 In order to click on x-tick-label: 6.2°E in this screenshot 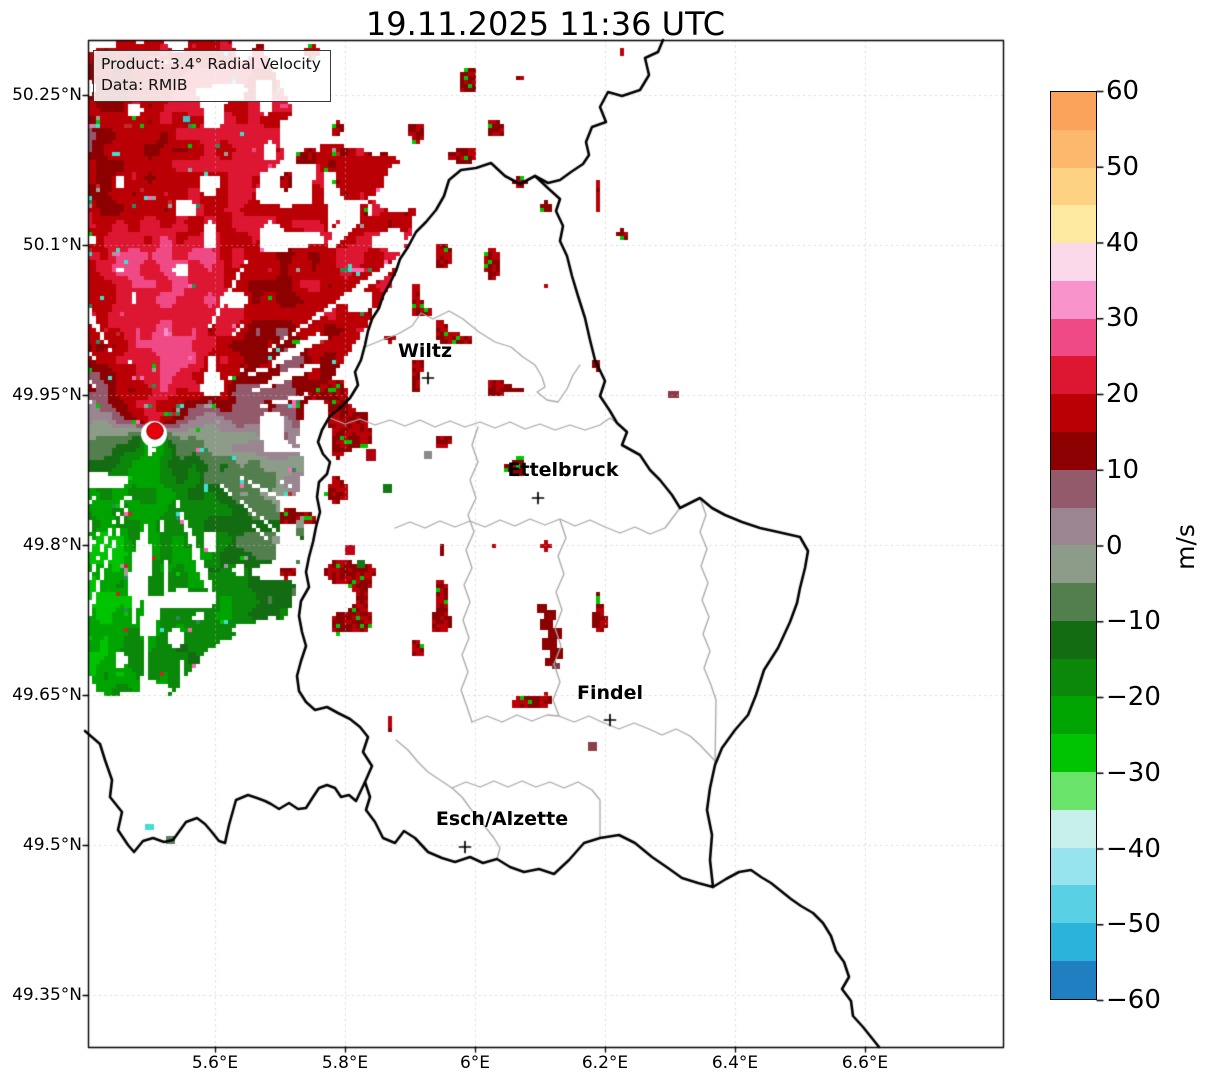, I will do `click(605, 1063)`.